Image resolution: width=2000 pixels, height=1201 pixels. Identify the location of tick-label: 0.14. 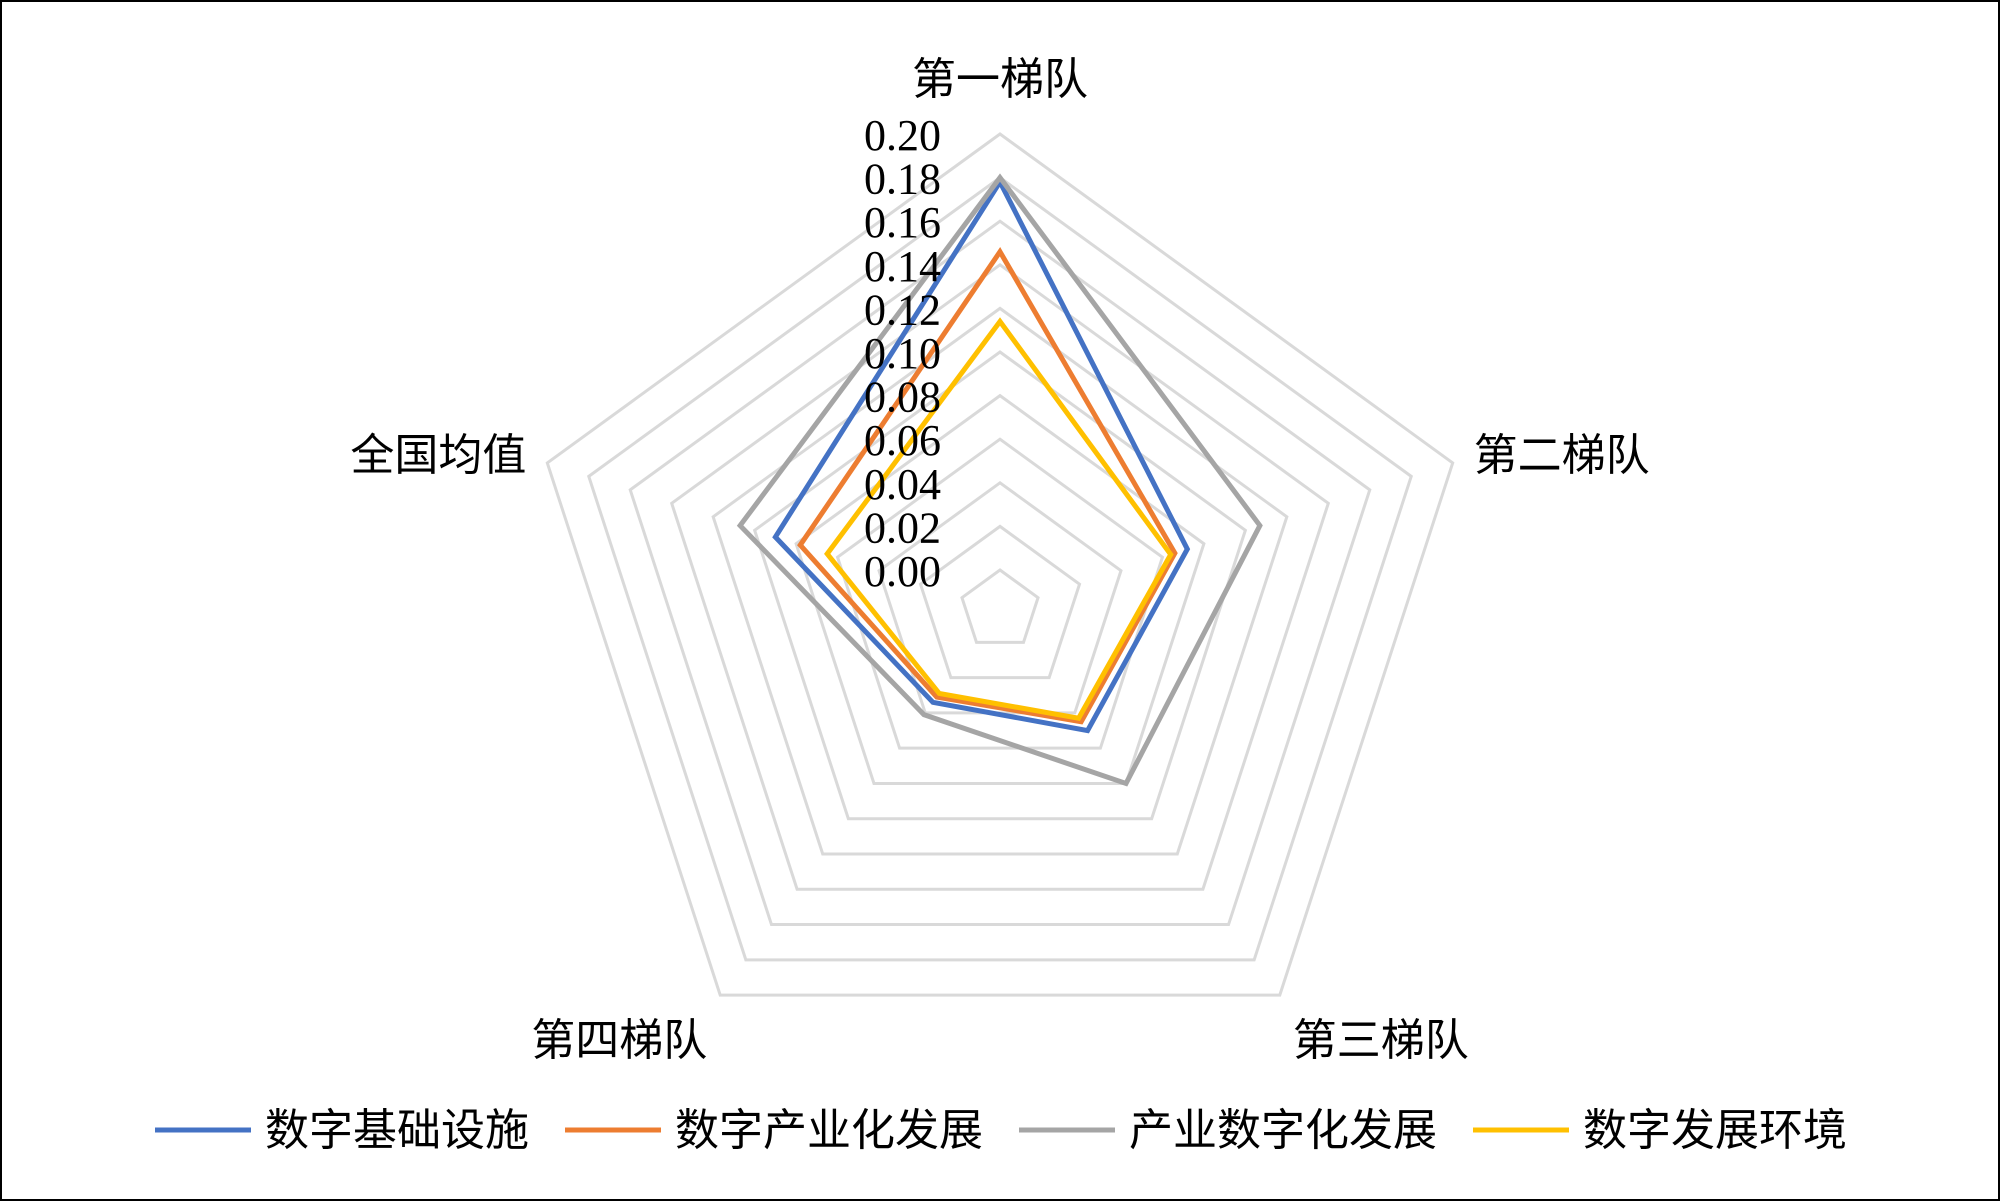
(902, 266).